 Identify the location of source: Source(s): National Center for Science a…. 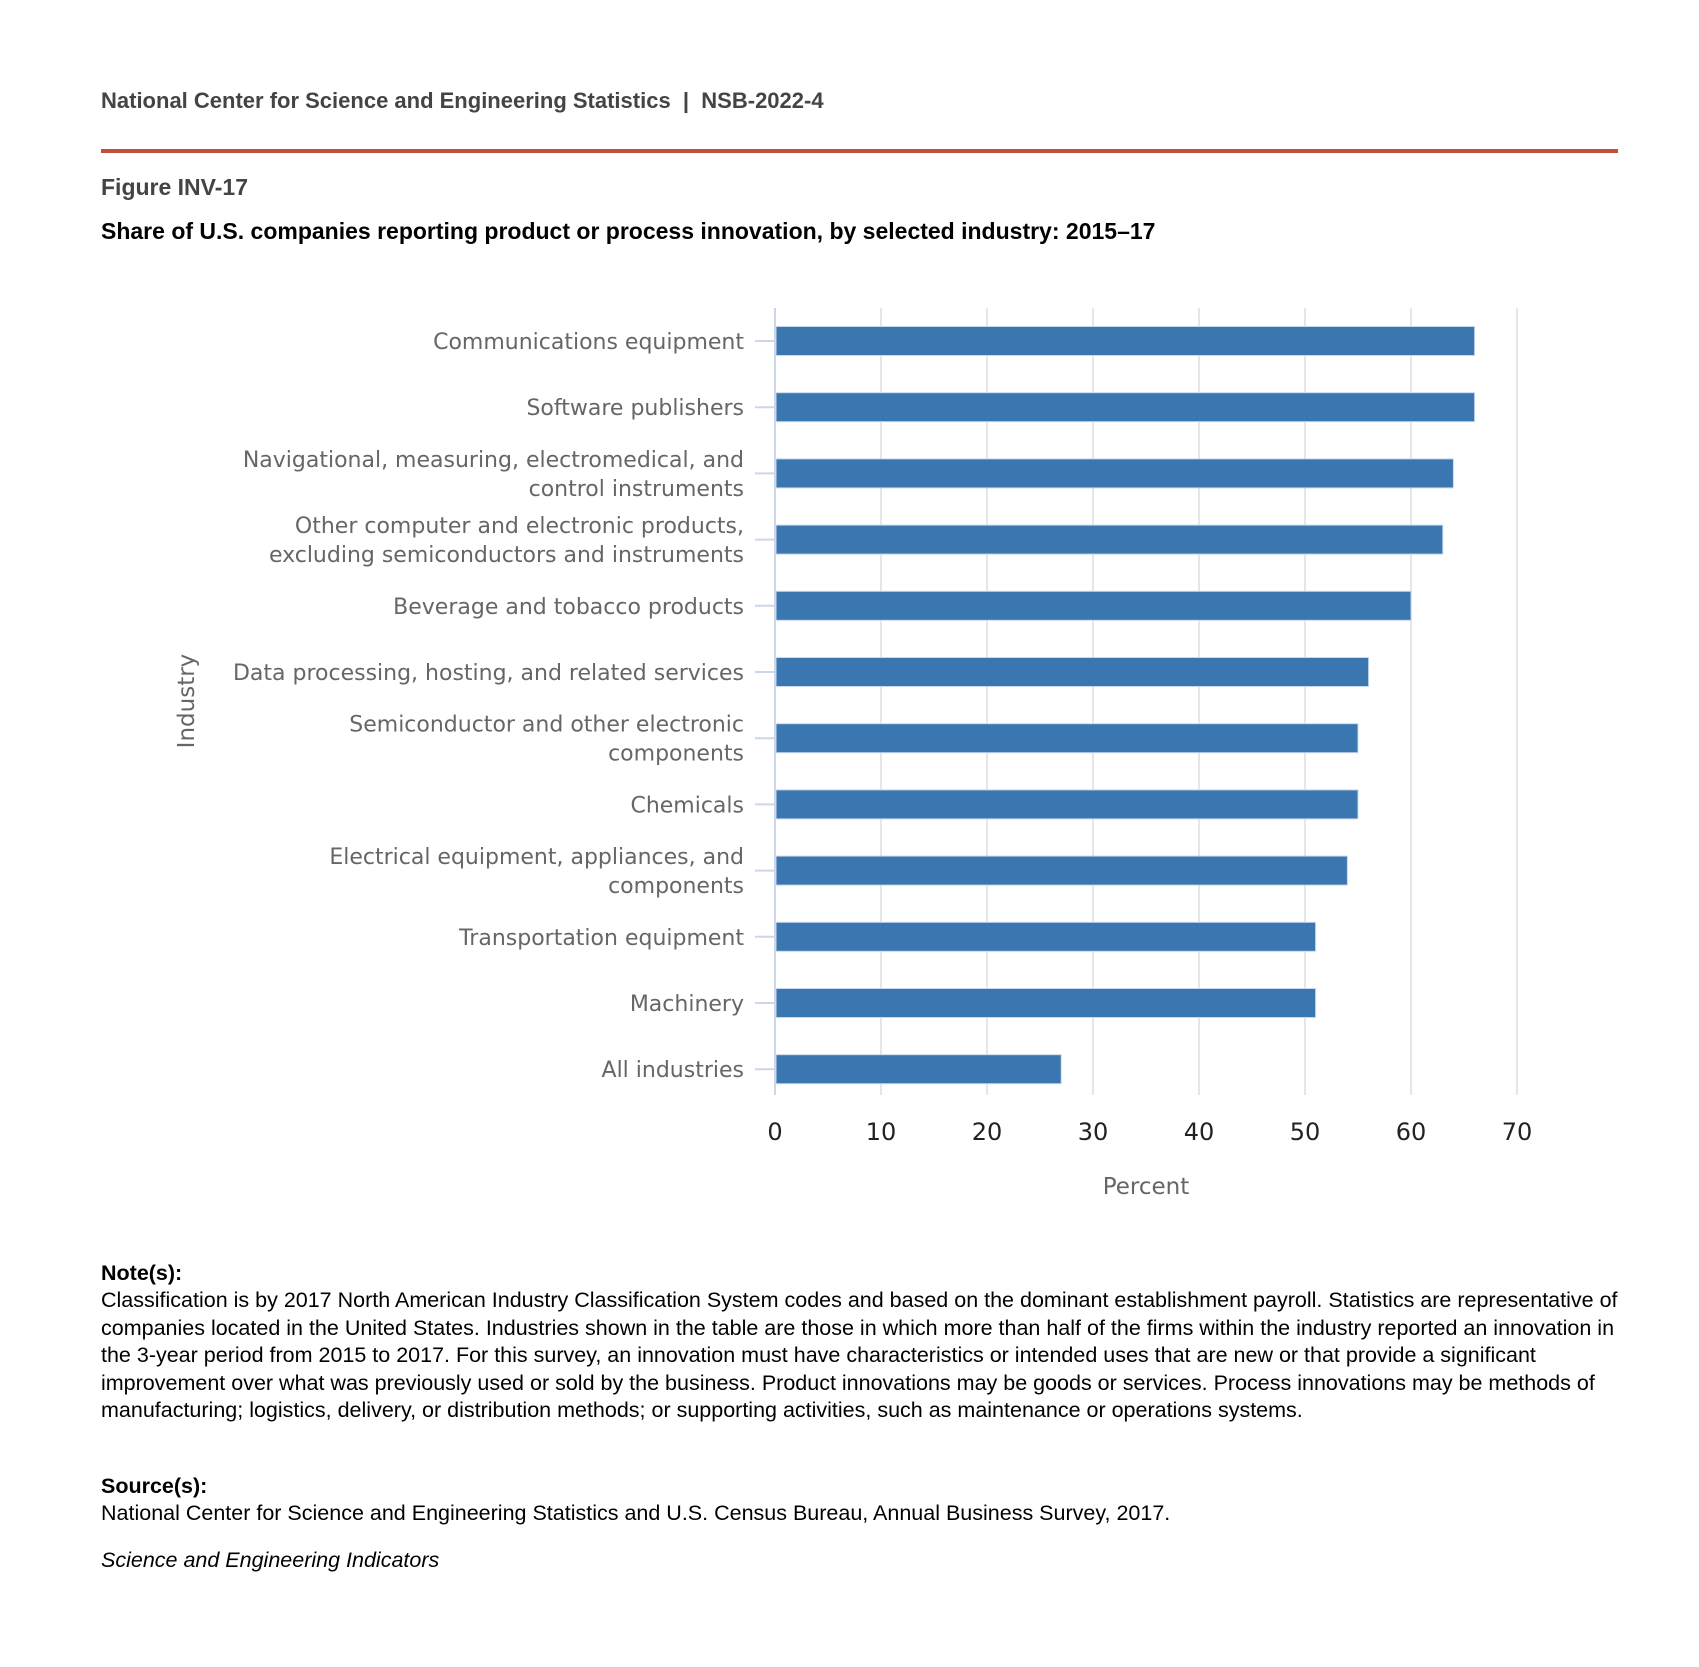
(861, 1500).